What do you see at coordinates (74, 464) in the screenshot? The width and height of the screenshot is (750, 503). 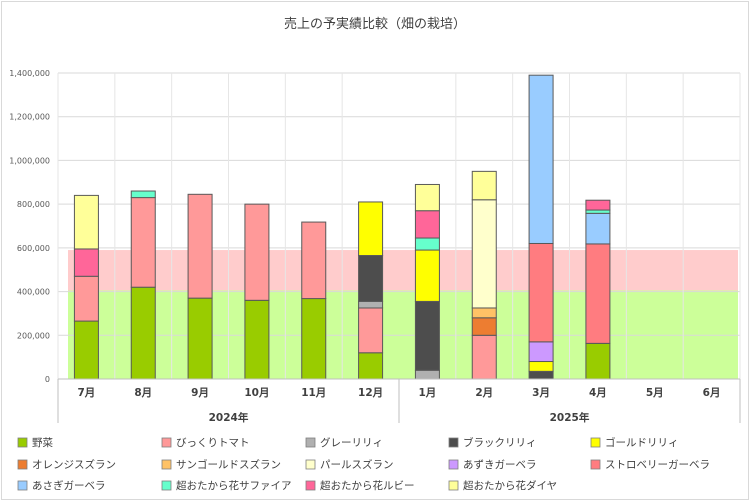 I see `legend-label-5: オレンジスズラン` at bounding box center [74, 464].